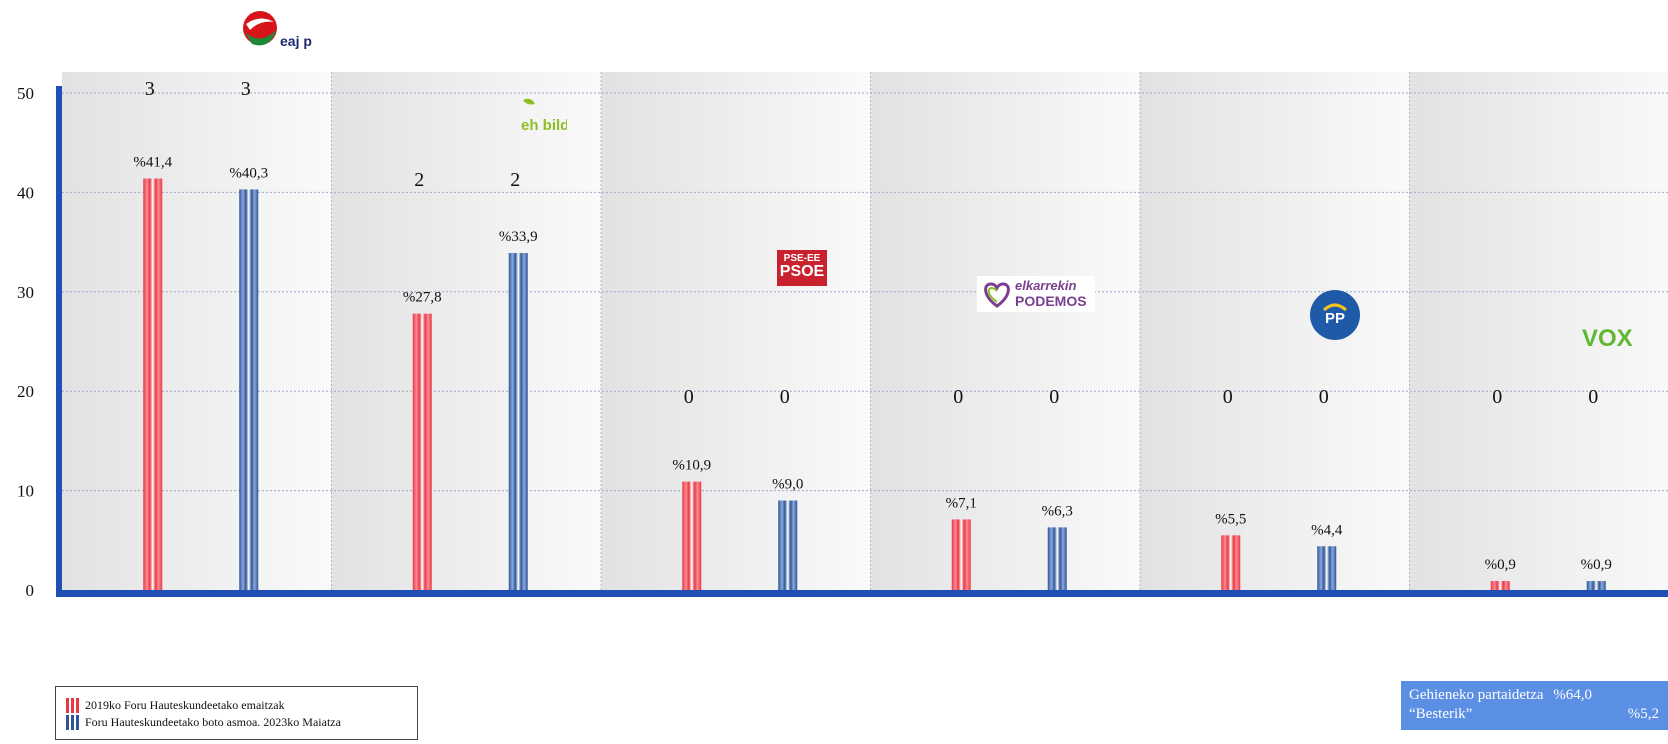 The height and width of the screenshot is (744, 1668). I want to click on psoe-logo-line1: PSE-EE, so click(802, 258).